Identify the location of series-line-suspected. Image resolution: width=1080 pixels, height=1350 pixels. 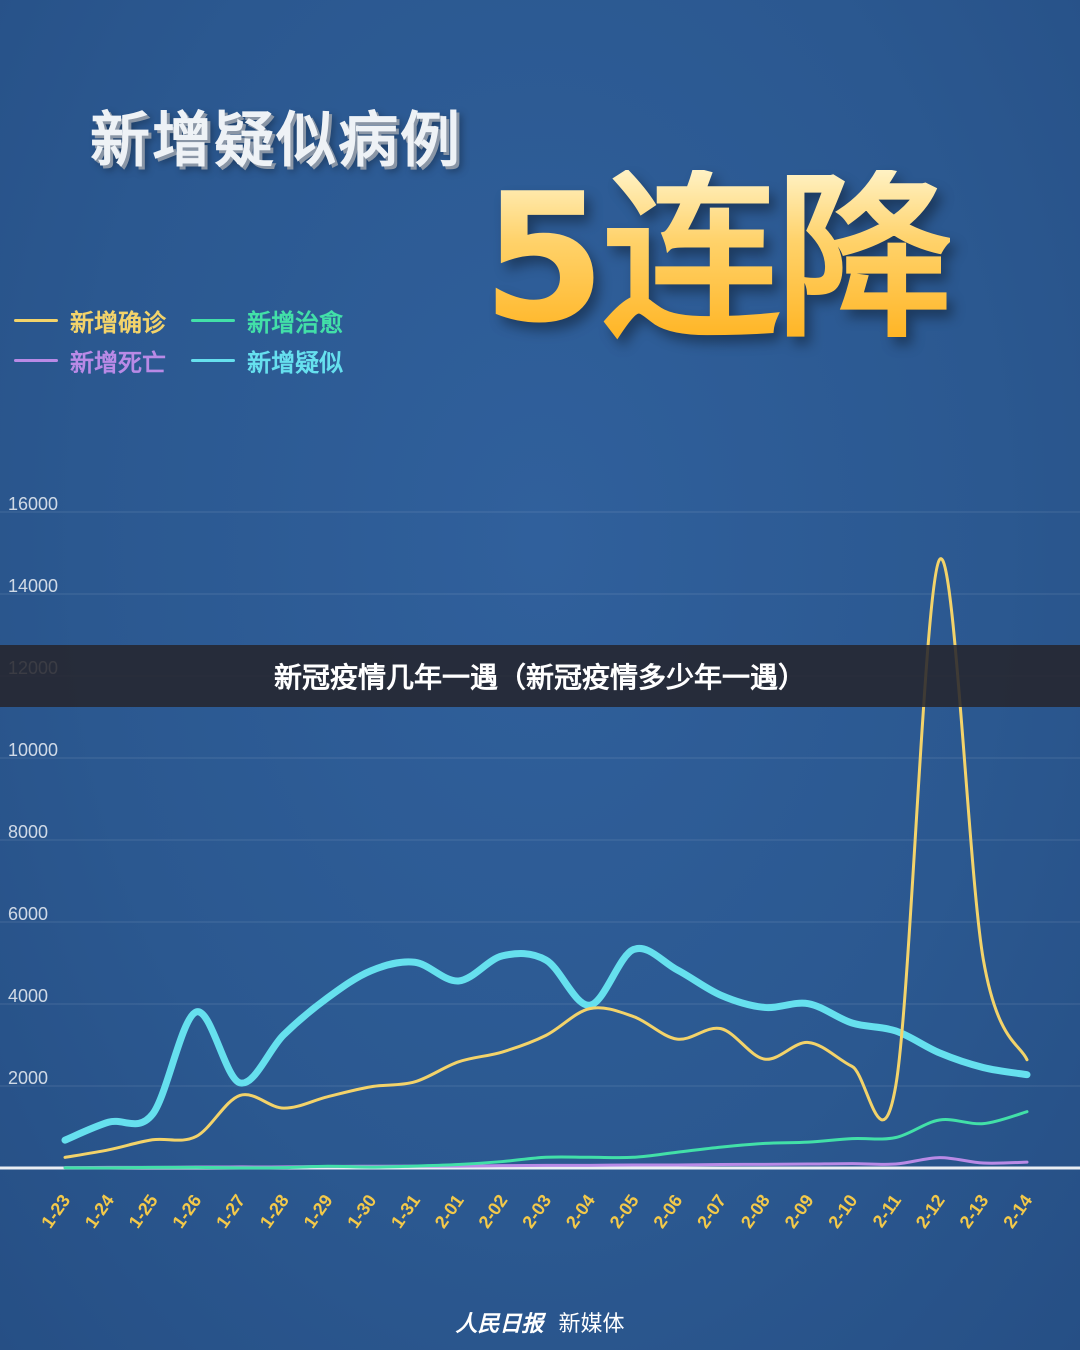
(546, 1044).